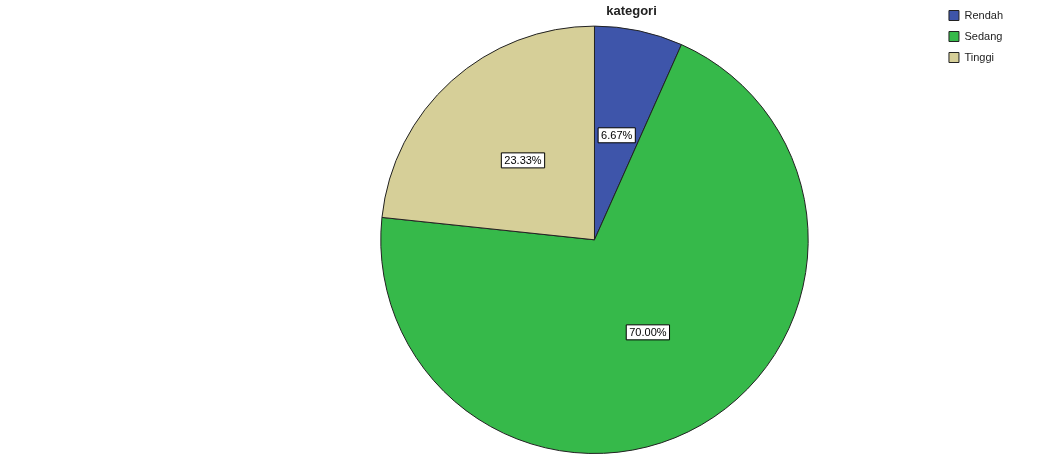  Describe the element at coordinates (979, 56) in the screenshot. I see `legend-label: Tinggi` at that location.